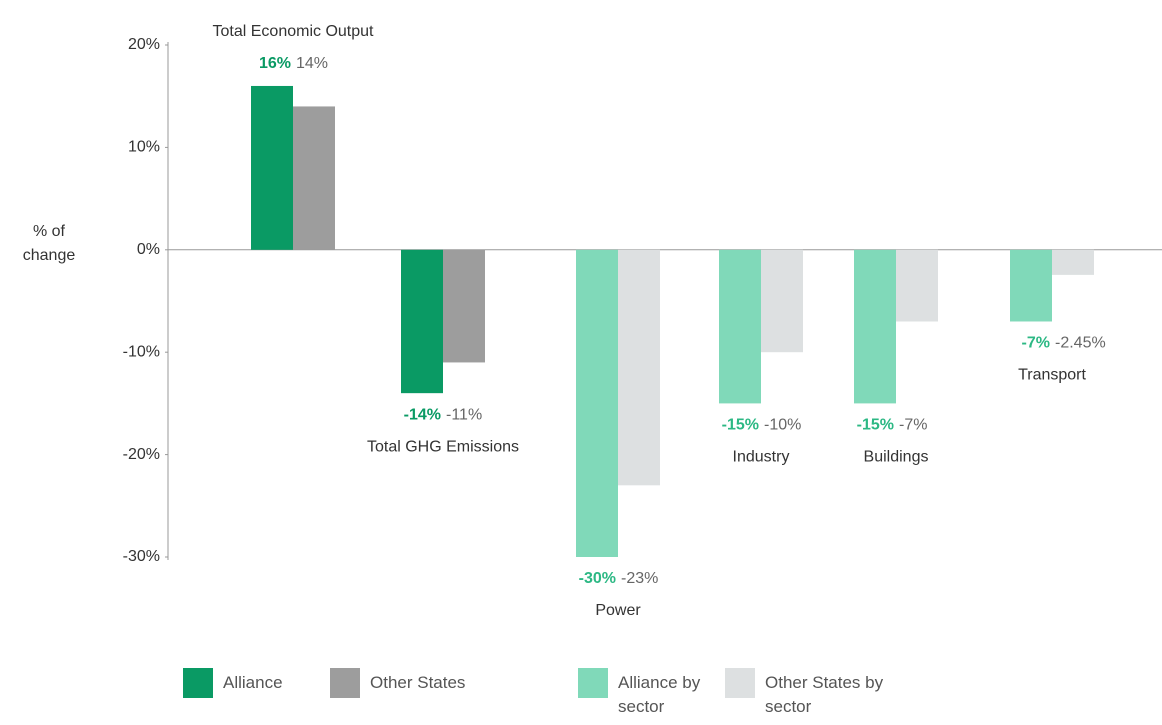 This screenshot has width=1162, height=725. What do you see at coordinates (761, 457) in the screenshot?
I see `category-label: Industry` at bounding box center [761, 457].